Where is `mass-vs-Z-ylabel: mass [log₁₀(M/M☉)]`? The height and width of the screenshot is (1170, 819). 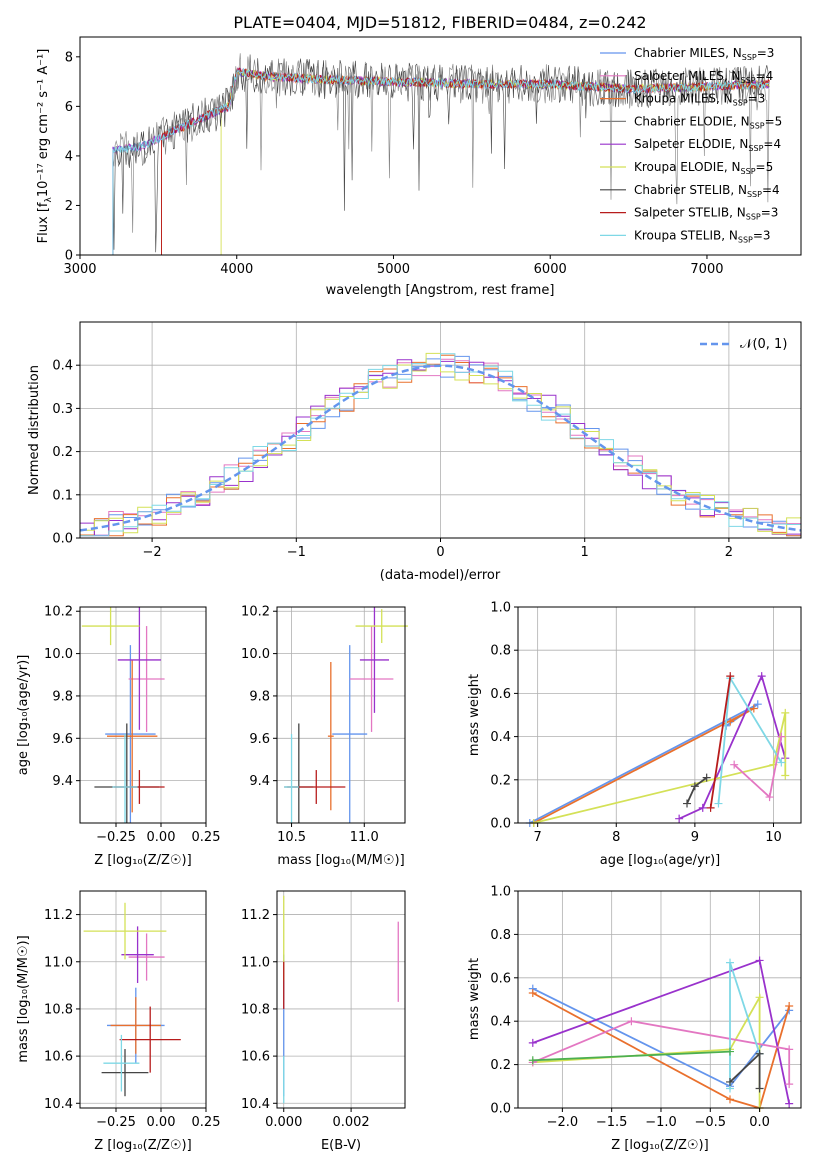
mass-vs-Z-ylabel: mass [log₁₀(M/M☉)] is located at coordinates (23, 998).